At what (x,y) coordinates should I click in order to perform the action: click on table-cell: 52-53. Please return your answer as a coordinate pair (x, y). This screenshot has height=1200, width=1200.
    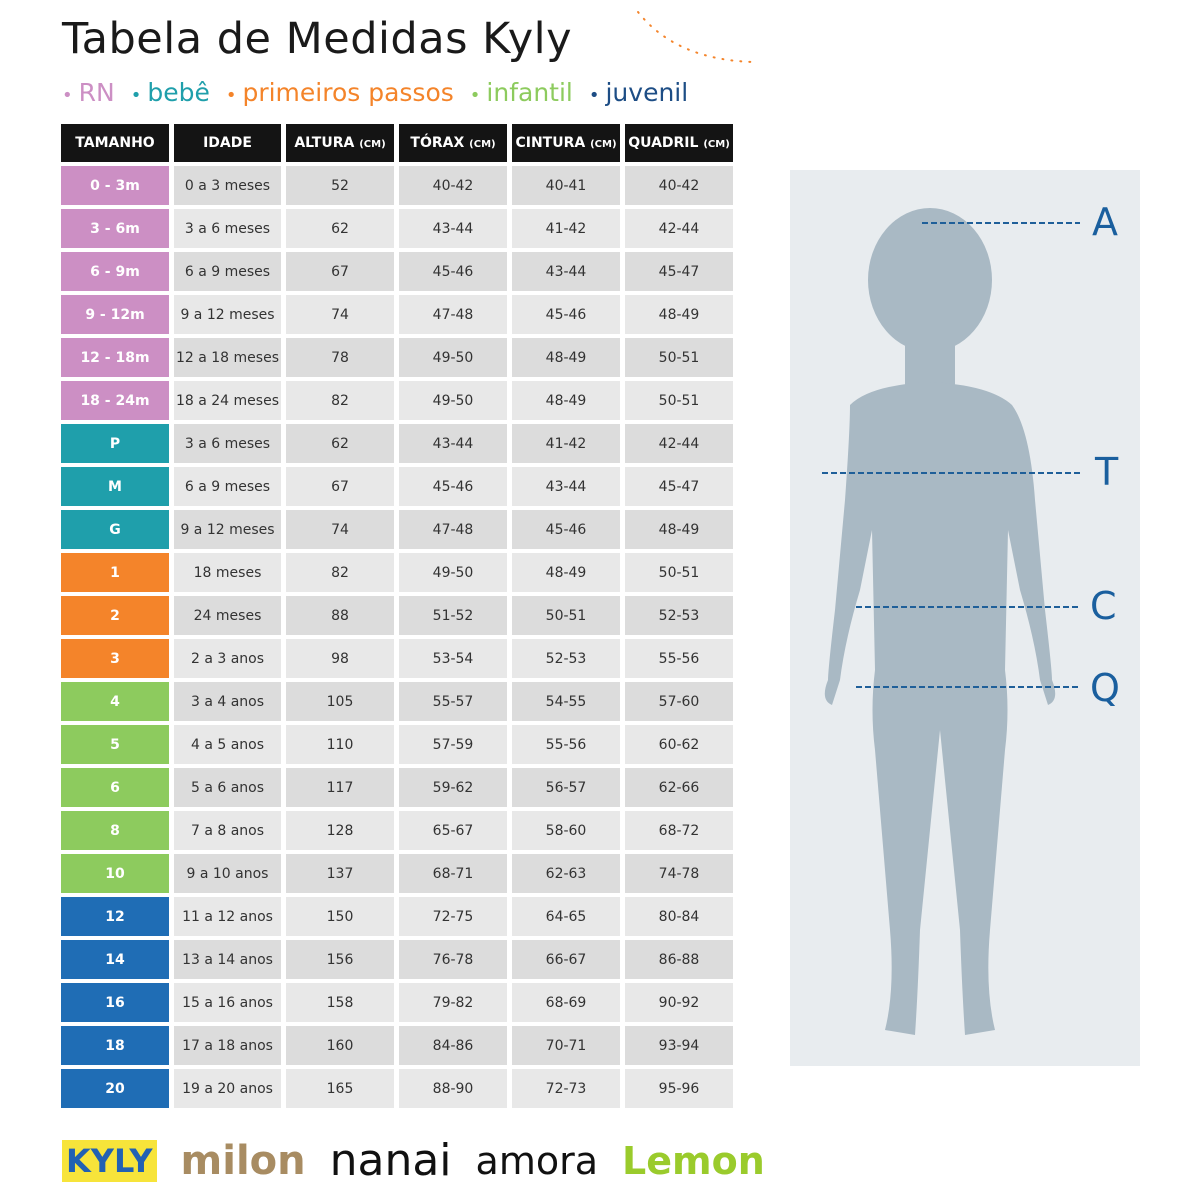
    Looking at the image, I should click on (679, 615).